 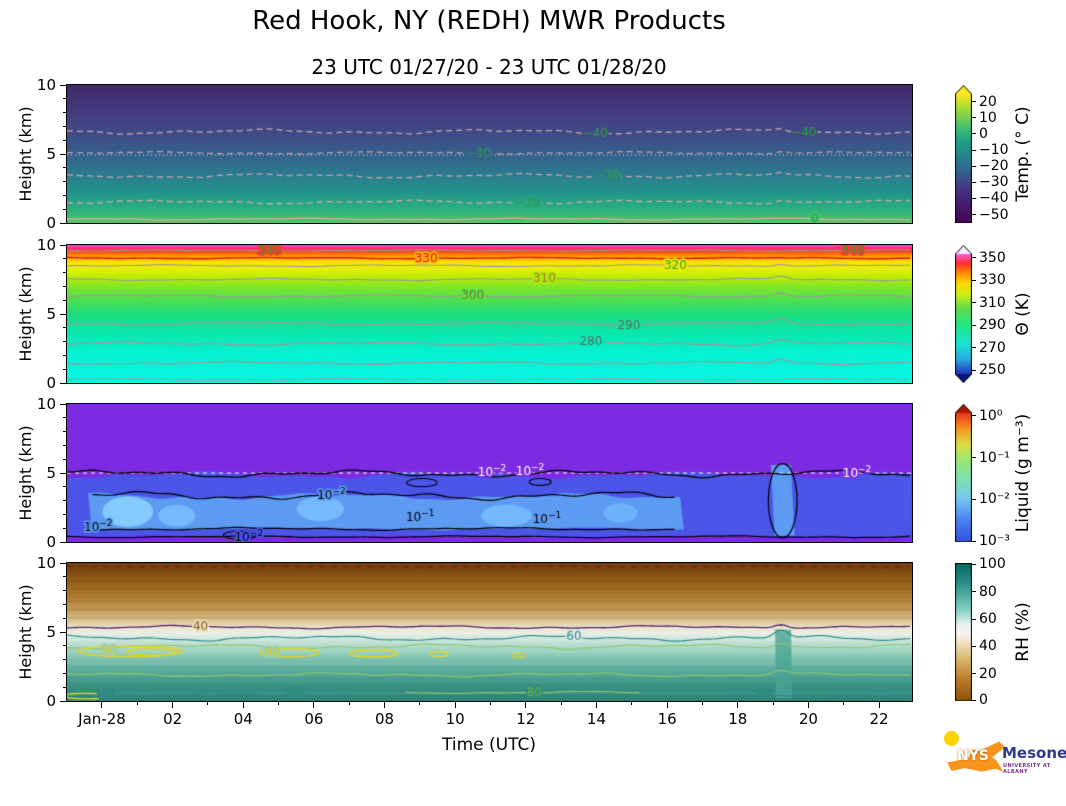 What do you see at coordinates (992, 325) in the screenshot?
I see `colorbar-tick-label: 290` at bounding box center [992, 325].